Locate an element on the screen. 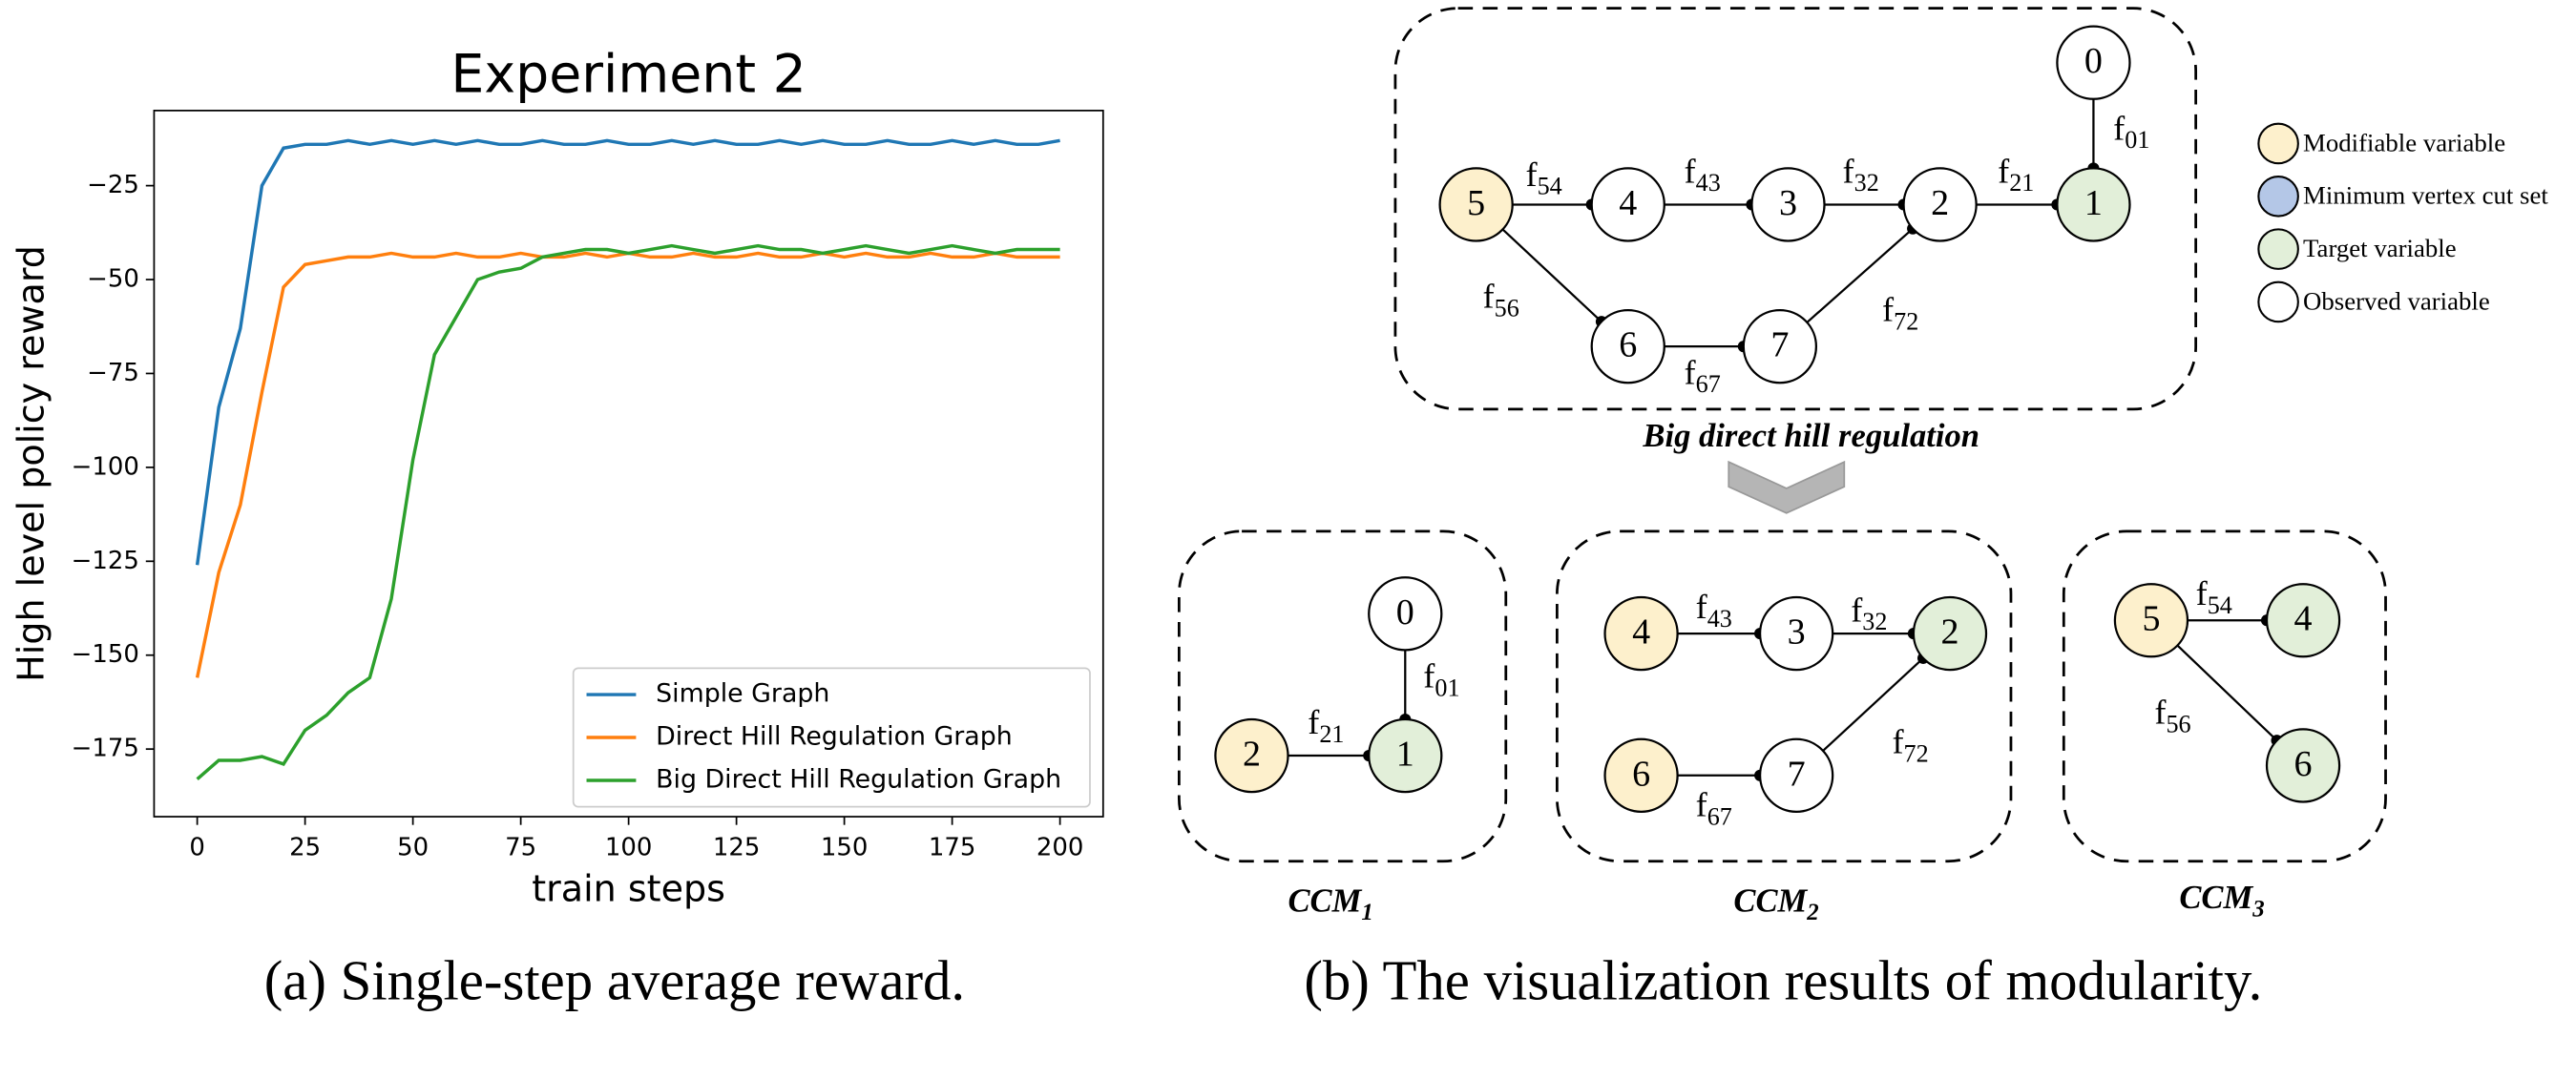 The height and width of the screenshot is (1079, 2576). flow-arrow is located at coordinates (1787, 487).